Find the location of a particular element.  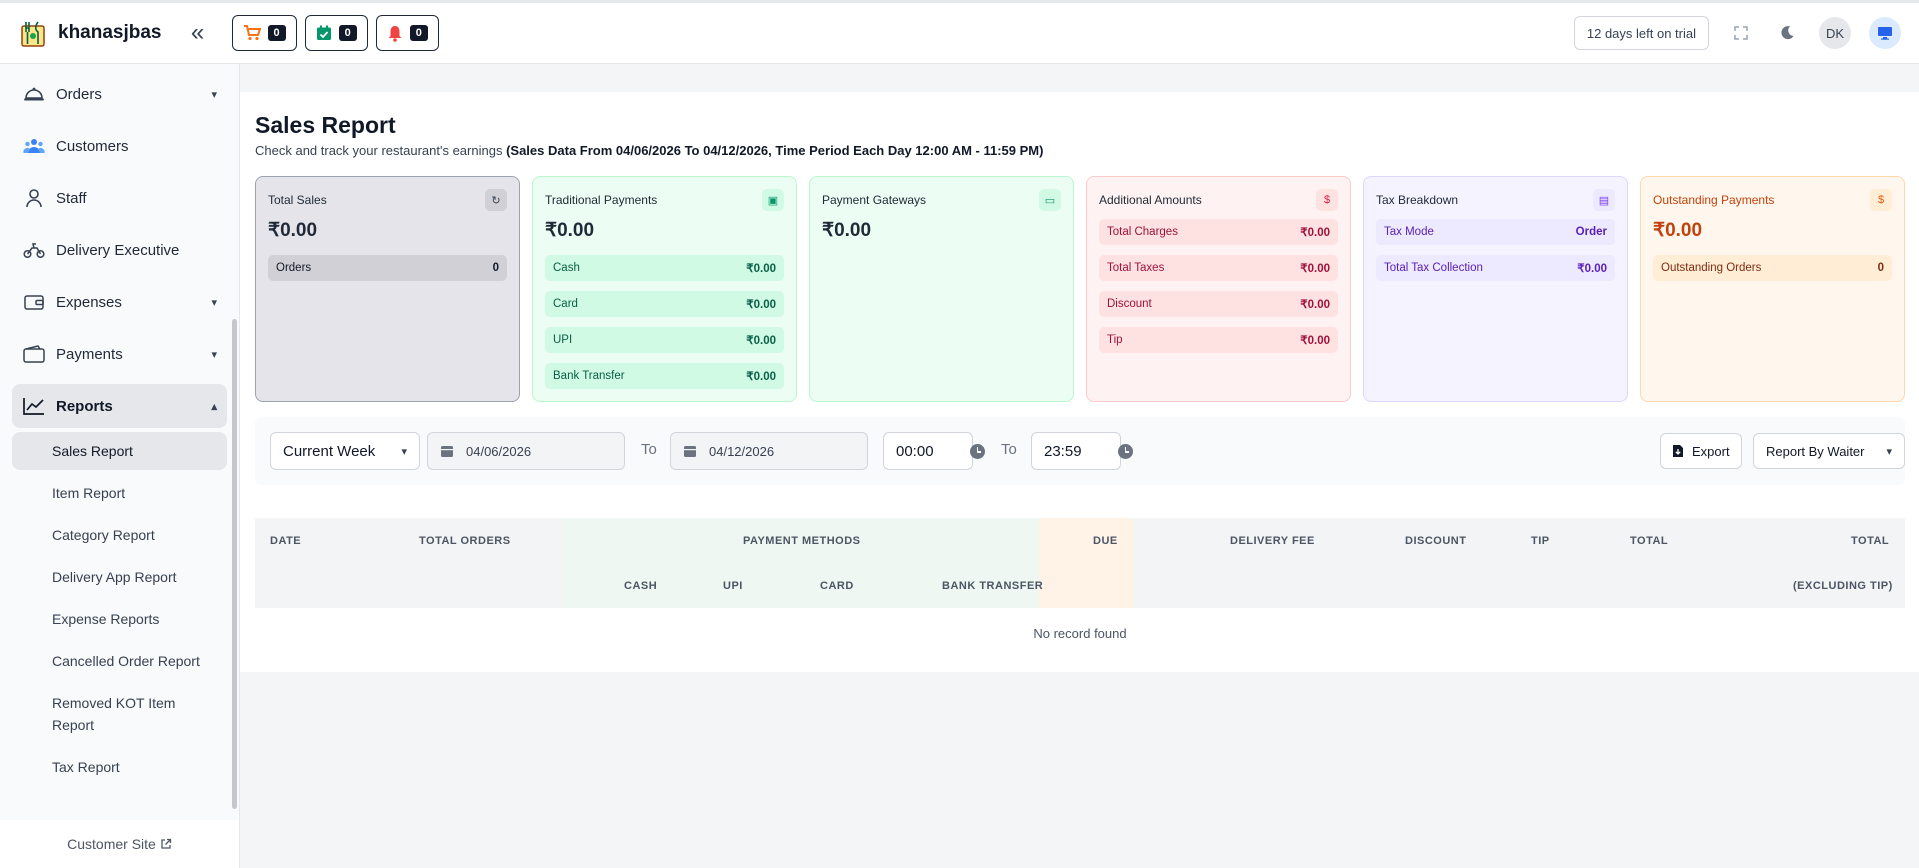

avatar: DK is located at coordinates (1835, 33).